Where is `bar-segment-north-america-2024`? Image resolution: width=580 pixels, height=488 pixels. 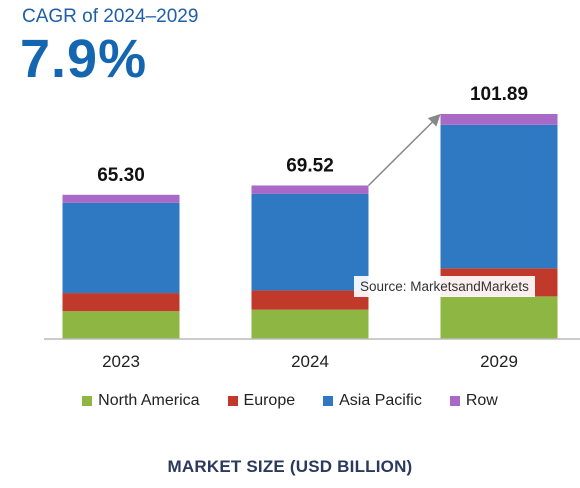 bar-segment-north-america-2024 is located at coordinates (310, 324).